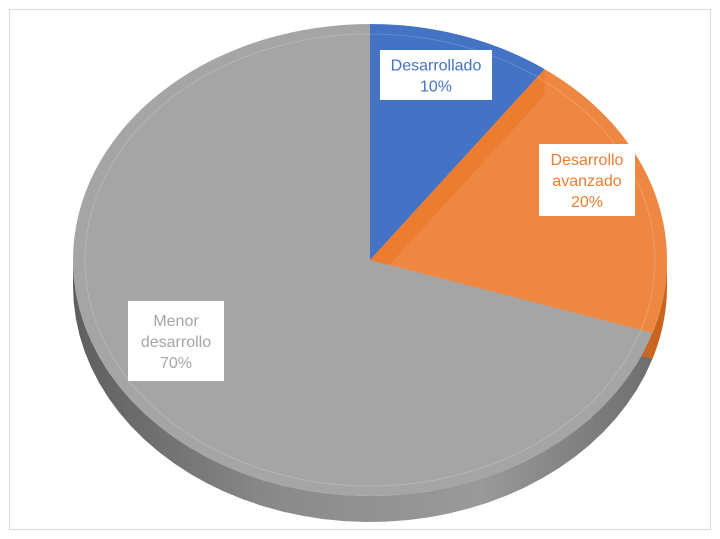  I want to click on data-label-text: 70%, so click(176, 363).